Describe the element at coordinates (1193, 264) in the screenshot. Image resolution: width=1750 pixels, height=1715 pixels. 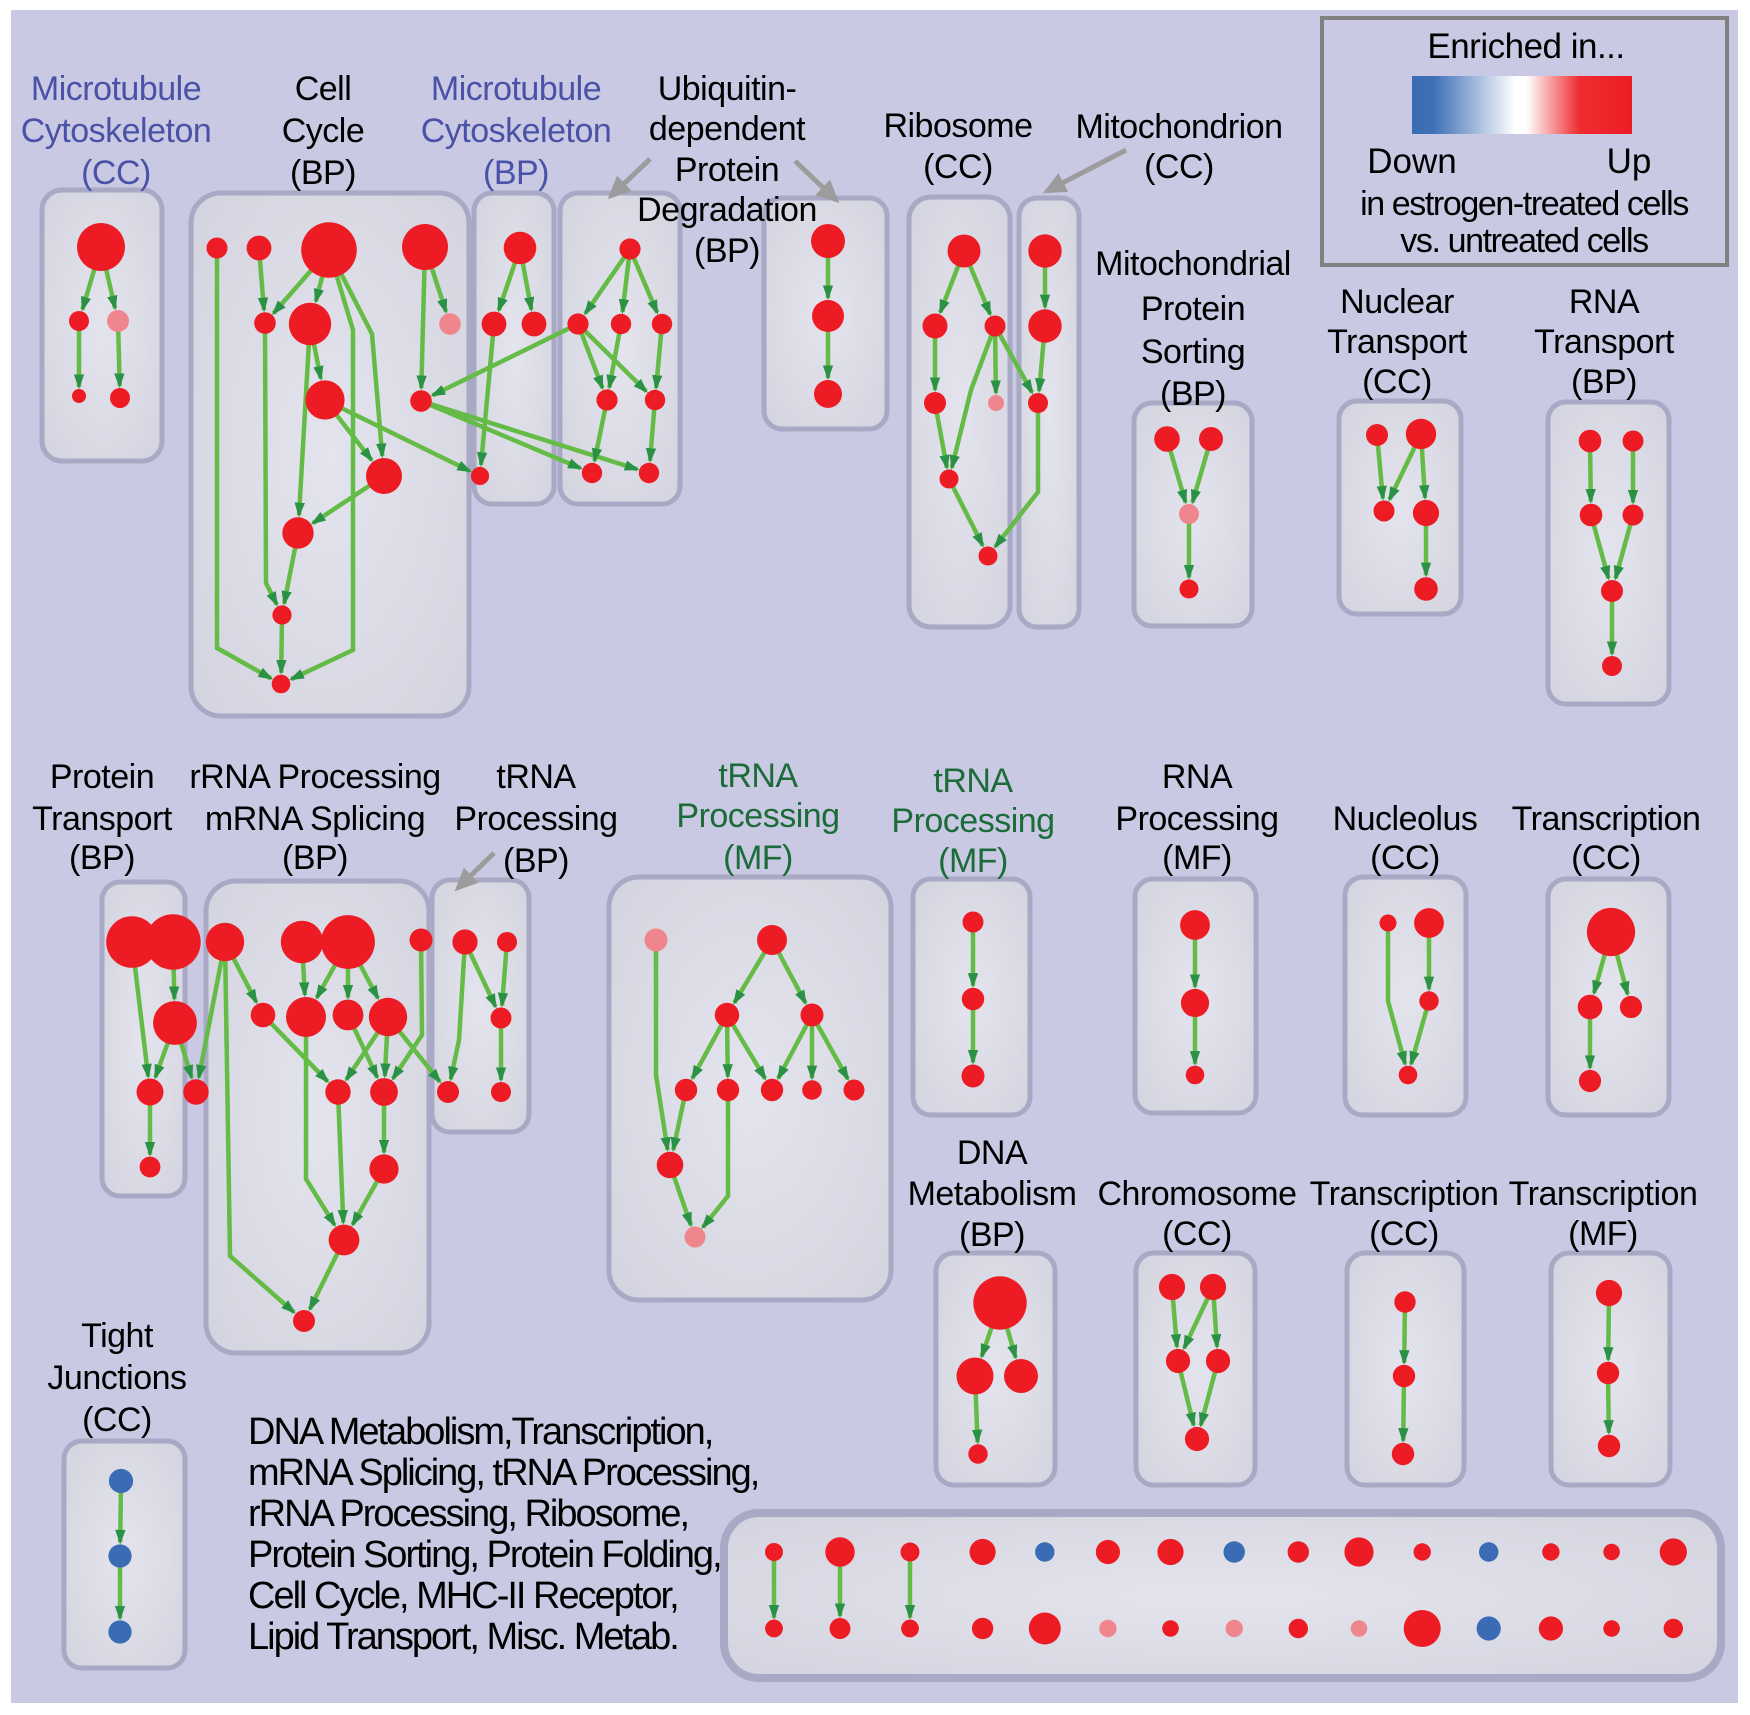
I see `svg-text: Mitochondrial` at that location.